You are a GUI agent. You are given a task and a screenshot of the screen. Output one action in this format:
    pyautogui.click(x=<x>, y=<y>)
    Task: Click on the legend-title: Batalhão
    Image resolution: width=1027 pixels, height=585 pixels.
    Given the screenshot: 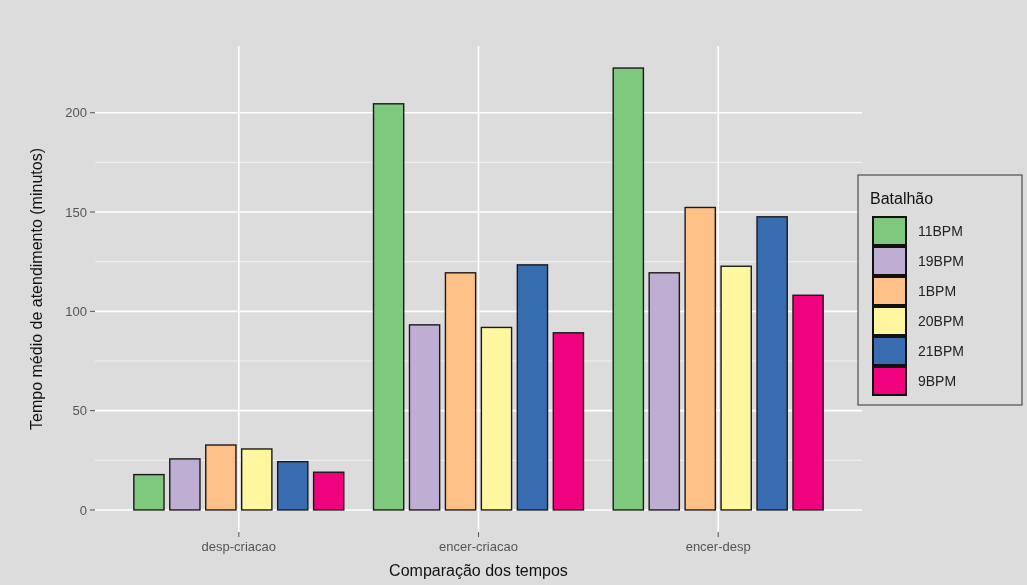 What is the action you would take?
    pyautogui.click(x=902, y=198)
    